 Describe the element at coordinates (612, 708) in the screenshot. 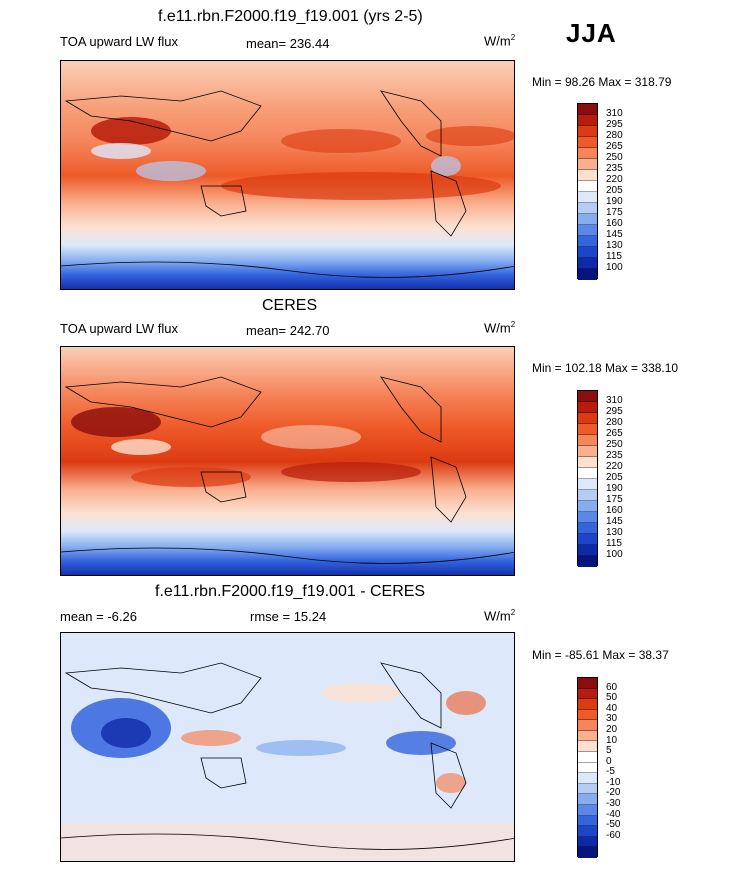

I see `colorbar-label: 40` at that location.